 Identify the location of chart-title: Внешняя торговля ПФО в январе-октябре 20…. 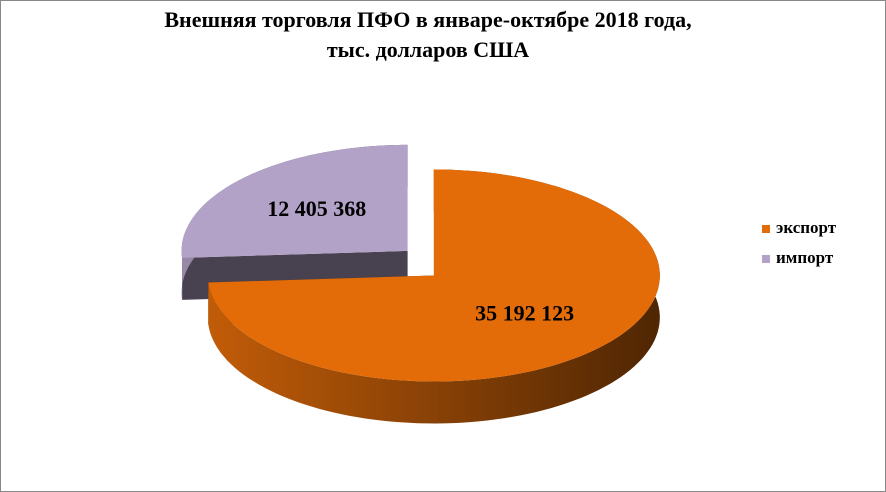
(427, 19).